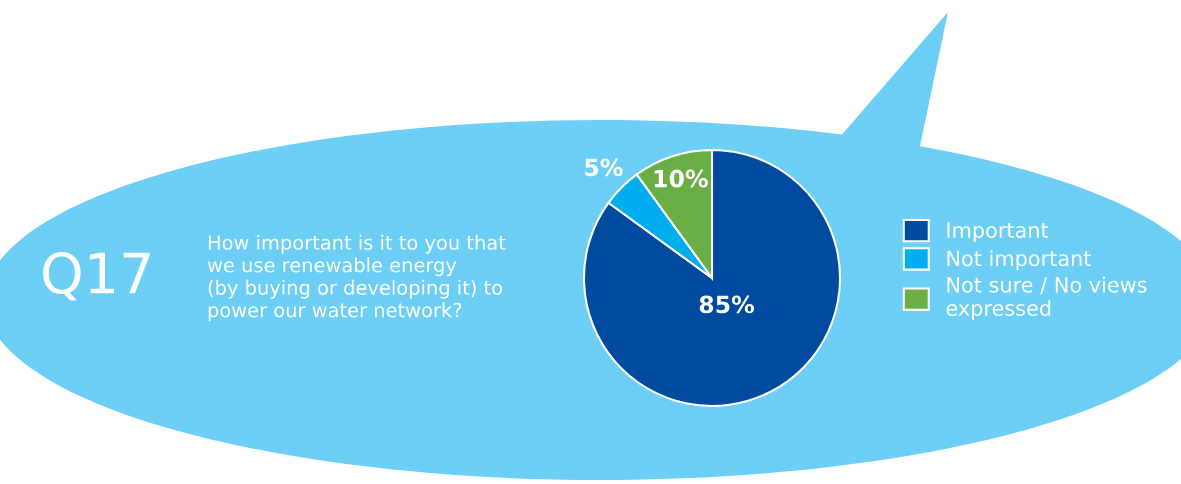 The image size is (1181, 484). I want to click on legend-label: Not sure / No views expressed, so click(1046, 298).